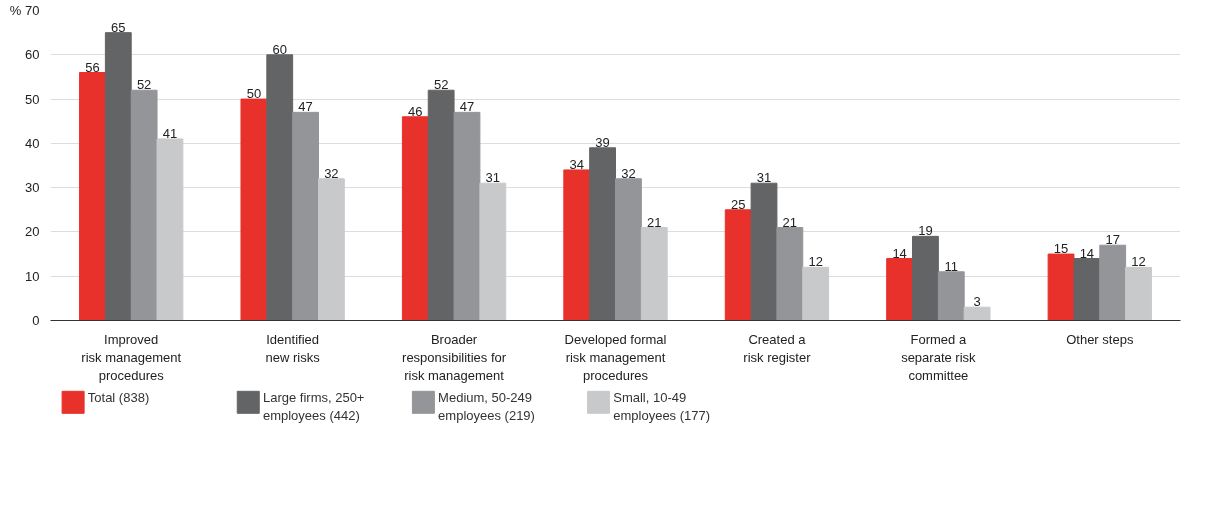 This screenshot has width=1225, height=515. Describe the element at coordinates (615, 357) in the screenshot. I see `x-tick-label: Developed formal risk management procedures` at that location.